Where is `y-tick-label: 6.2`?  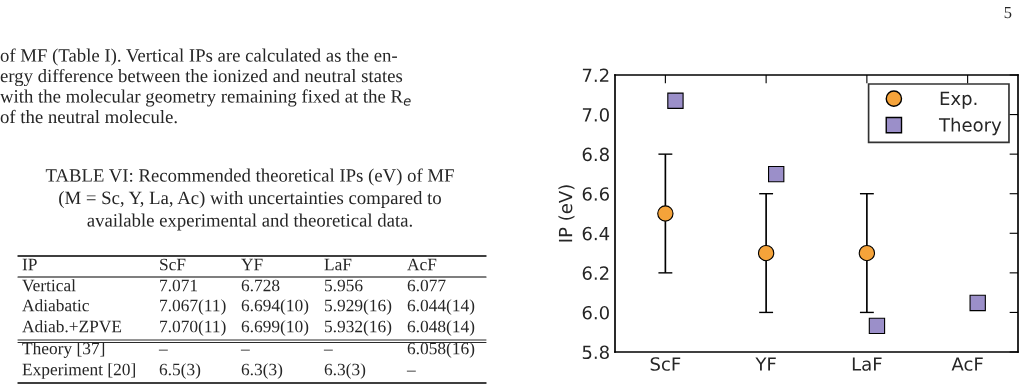
y-tick-label: 6.2 is located at coordinates (595, 273).